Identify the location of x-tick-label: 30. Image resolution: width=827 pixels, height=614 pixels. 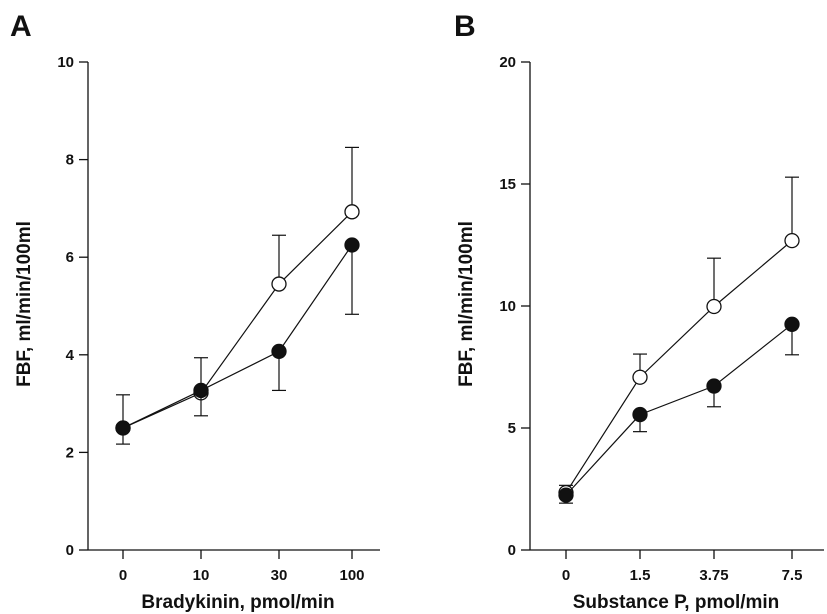
(279, 575).